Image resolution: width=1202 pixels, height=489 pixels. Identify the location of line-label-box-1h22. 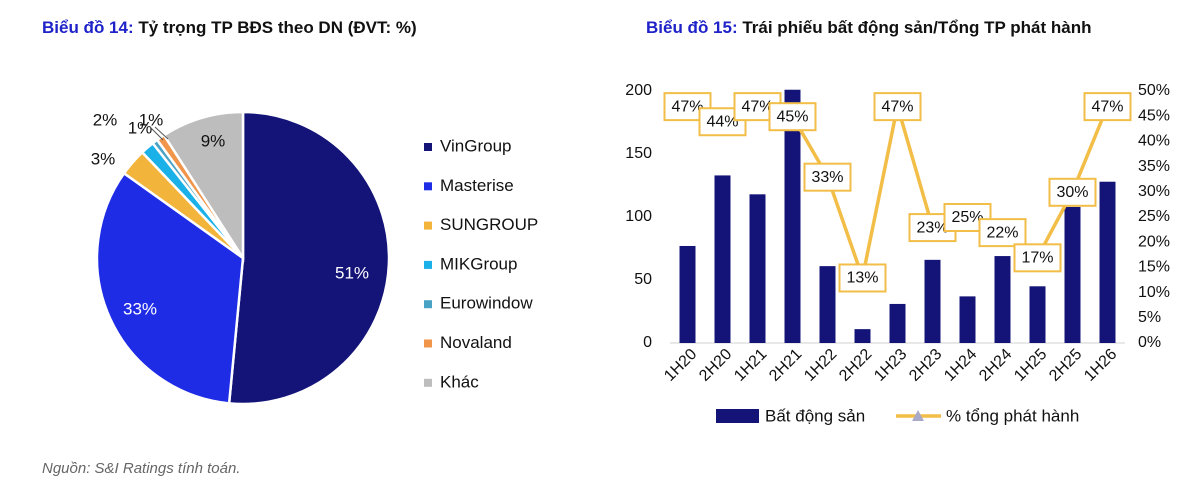
(827, 177).